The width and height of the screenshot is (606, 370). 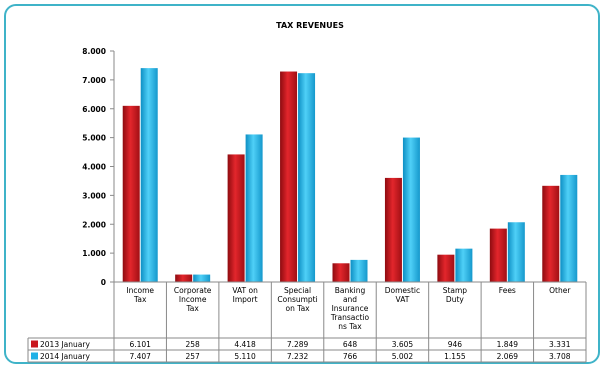 I want to click on data-label: 3.708, so click(x=560, y=356).